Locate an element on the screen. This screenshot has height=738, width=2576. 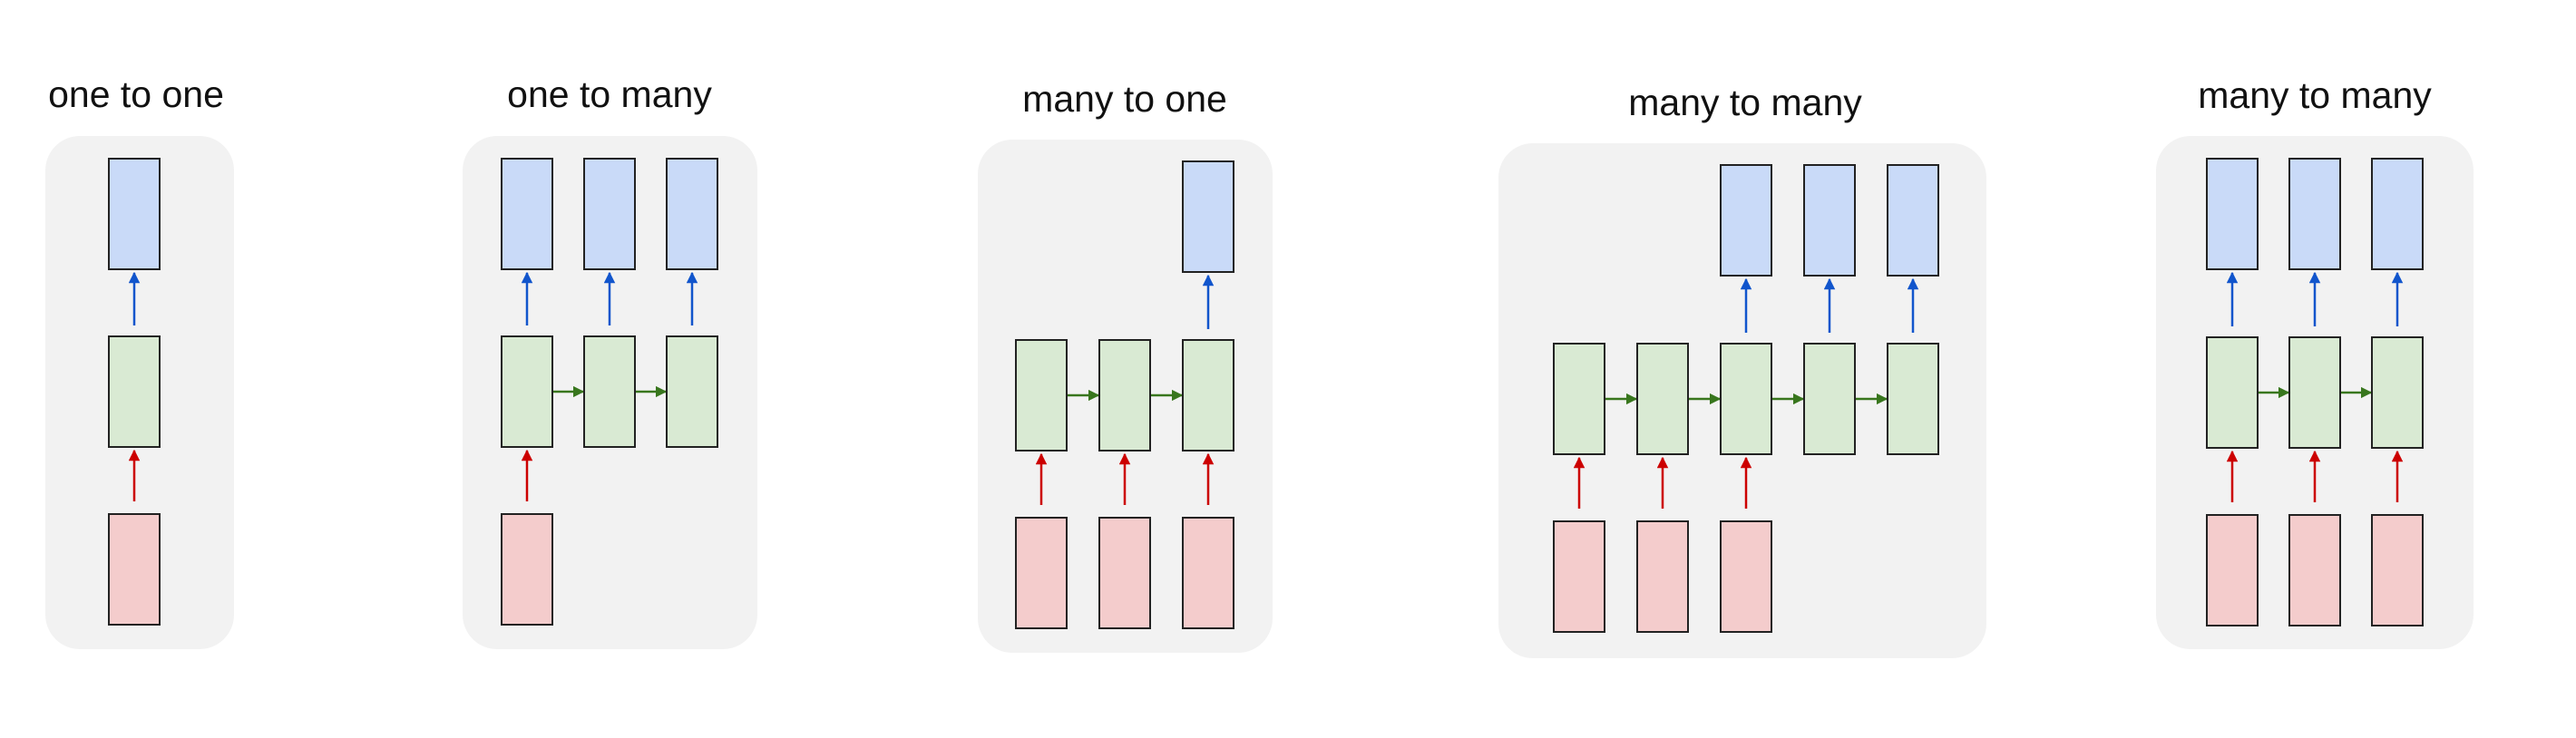
diagram-title-many-to-many-synced: many to many is located at coordinates (2315, 95).